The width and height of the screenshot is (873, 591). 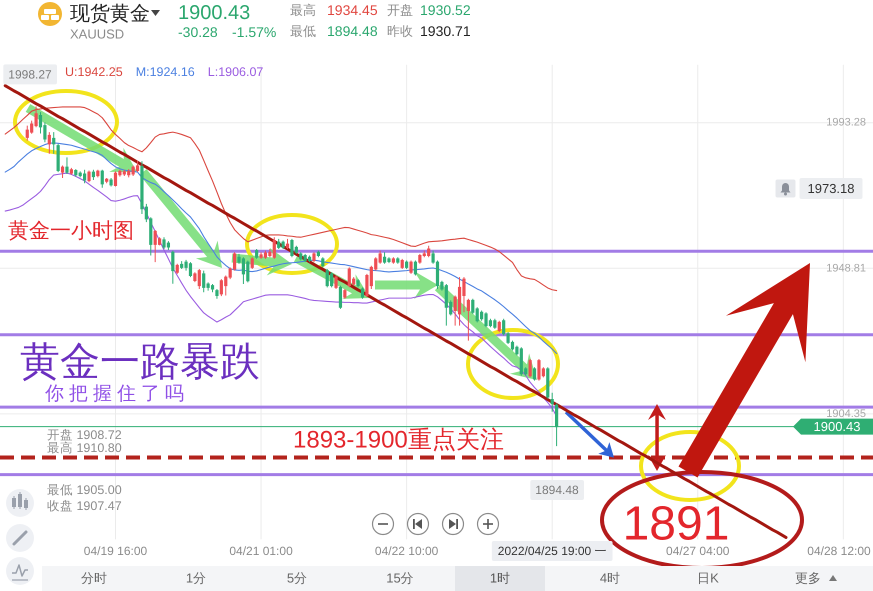 I want to click on text: U:1942.25, so click(x=94, y=72).